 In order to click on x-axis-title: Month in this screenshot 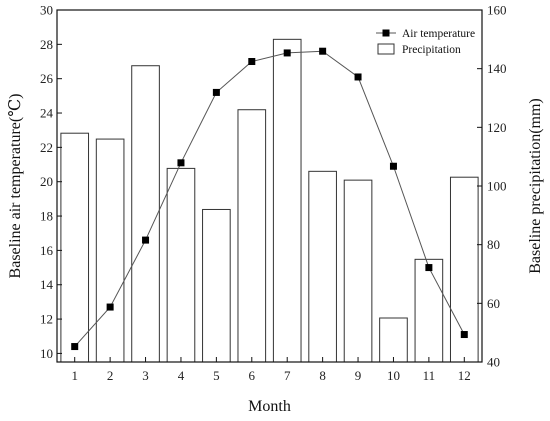, I will do `click(269, 406)`.